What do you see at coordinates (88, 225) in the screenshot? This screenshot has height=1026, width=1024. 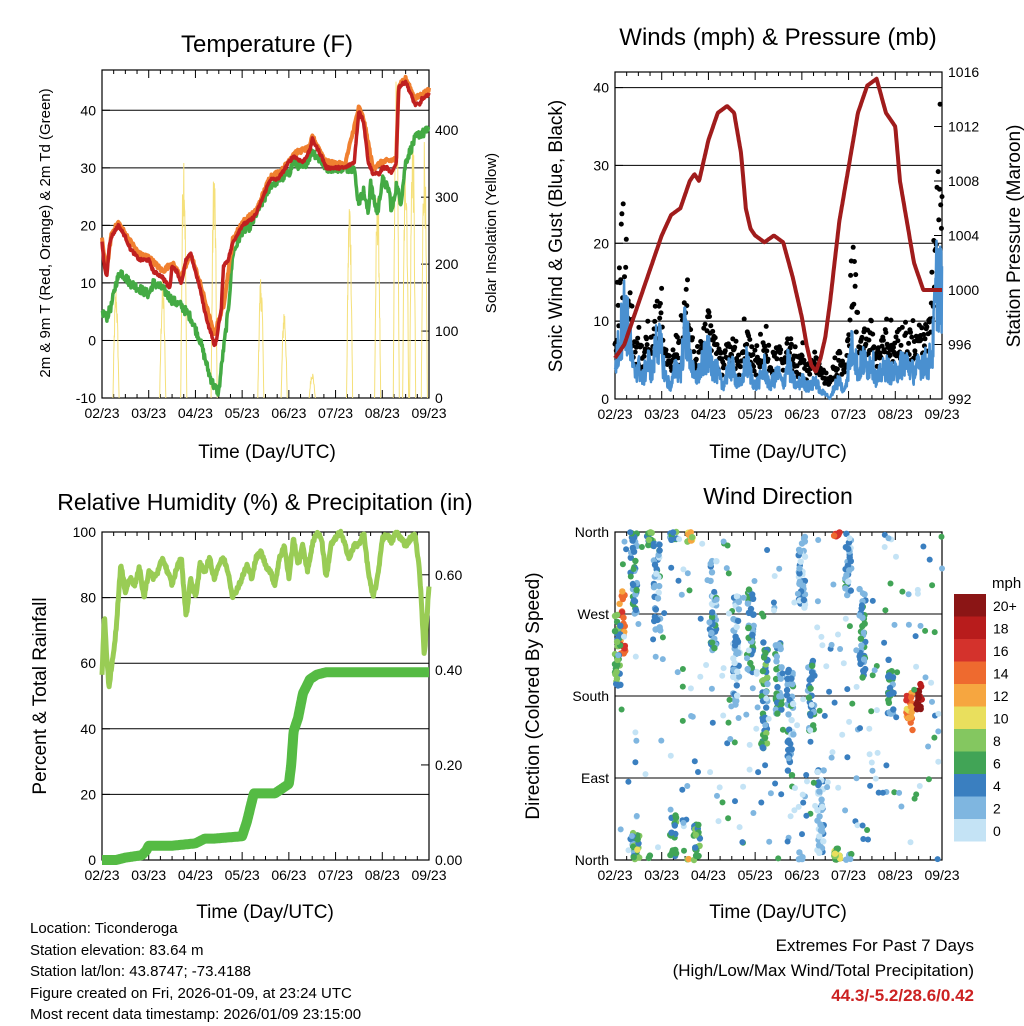 I see `temp-ytick-label: 20` at bounding box center [88, 225].